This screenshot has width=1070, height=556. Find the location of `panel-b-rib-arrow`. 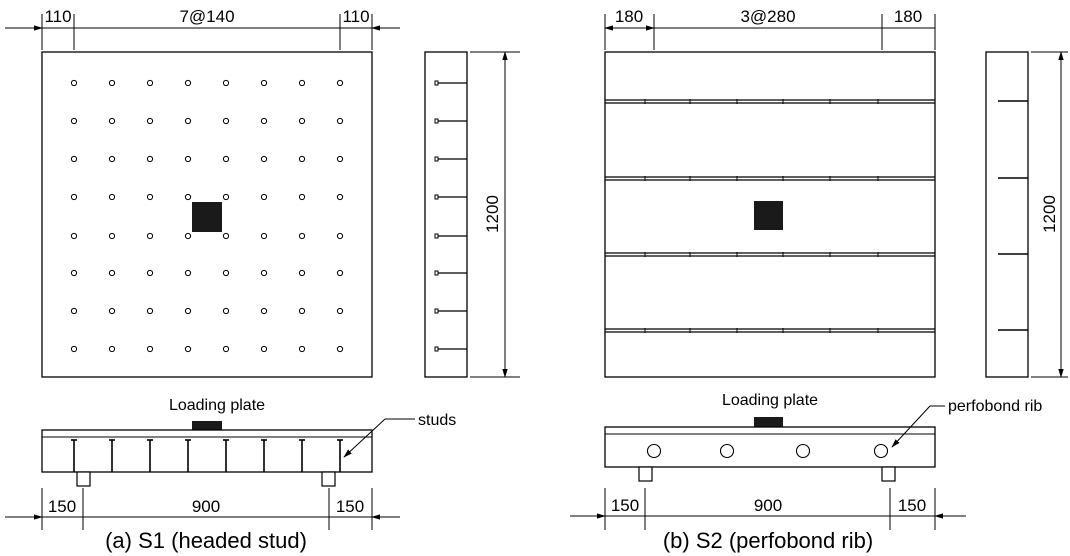

panel-b-rib-arrow is located at coordinates (911, 426).